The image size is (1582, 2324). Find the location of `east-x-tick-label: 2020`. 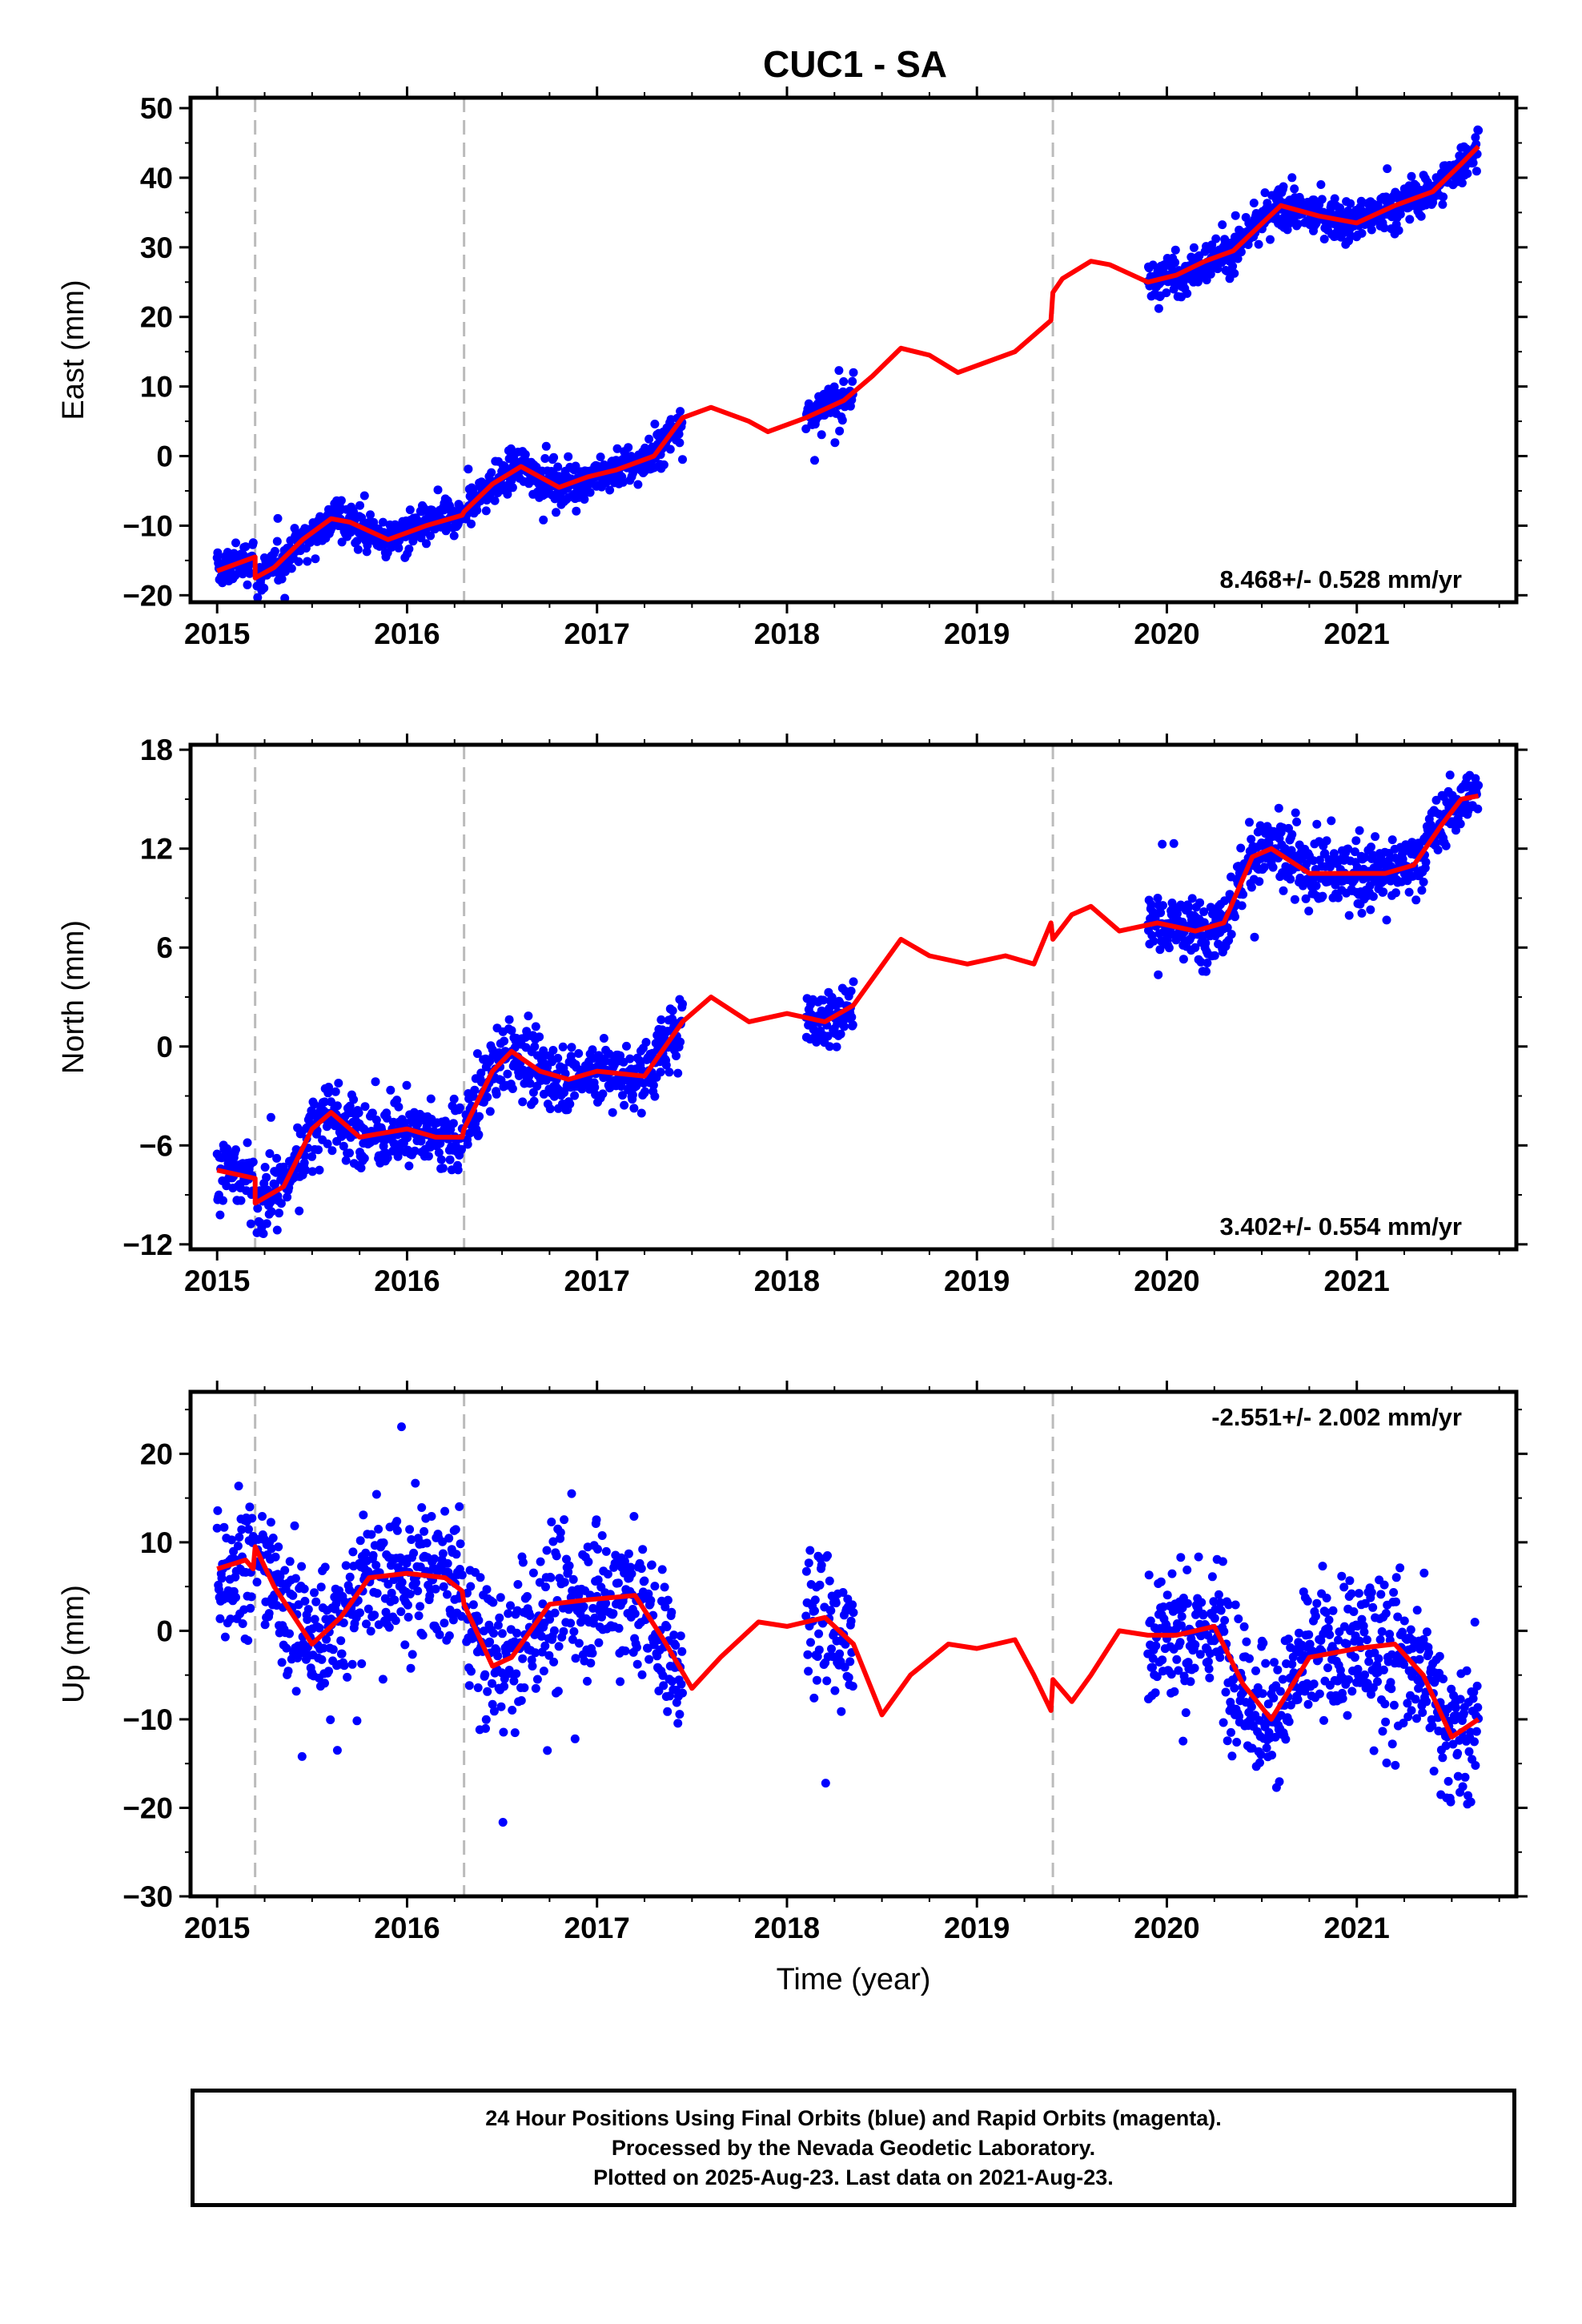

east-x-tick-label: 2020 is located at coordinates (1166, 633).